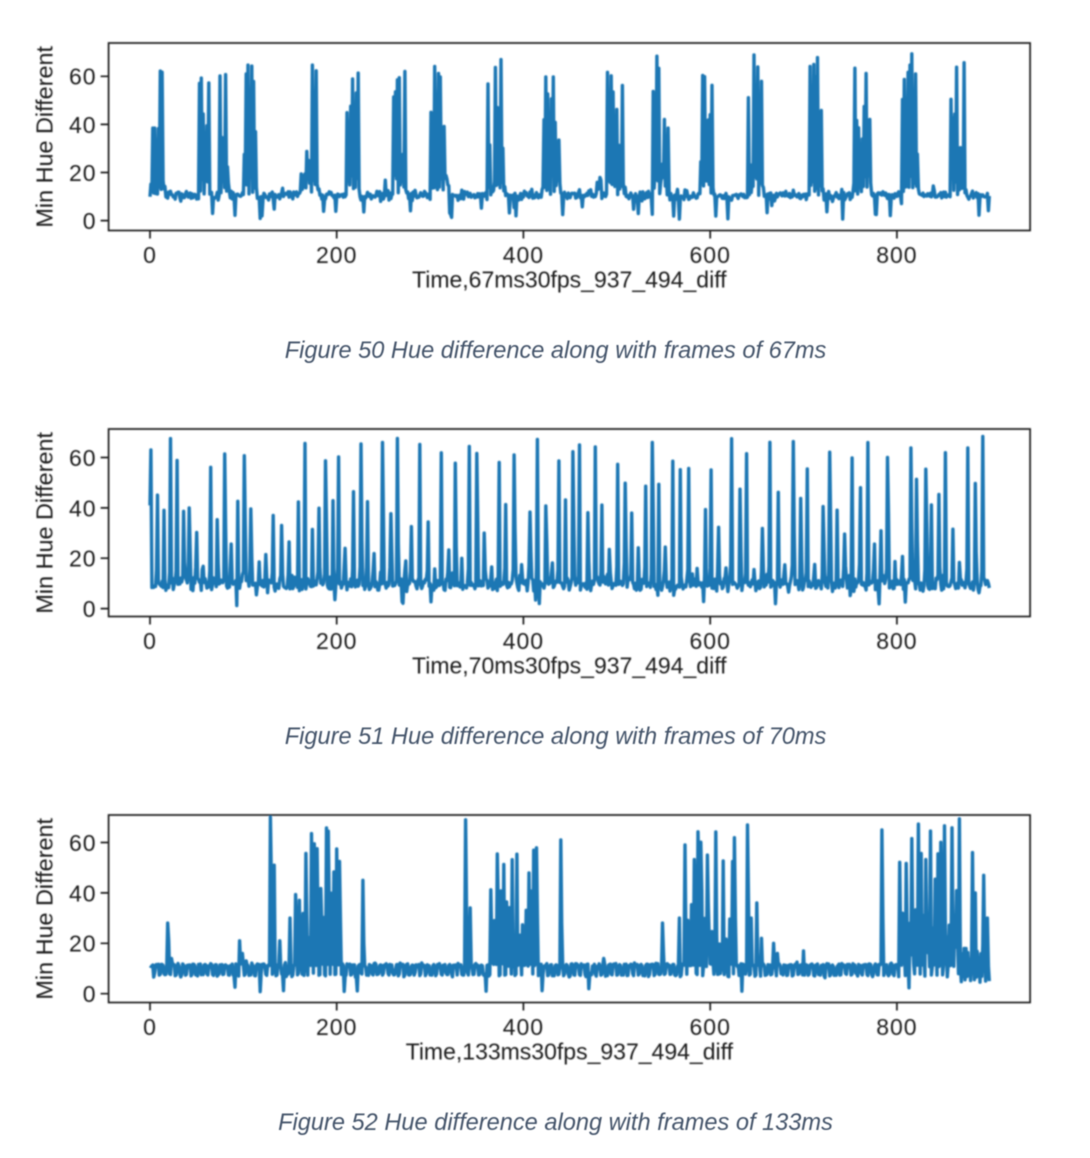 This screenshot has width=1090, height=1158. Describe the element at coordinates (570, 1052) in the screenshot. I see `svg-text: Time,133ms30fps_937_494_diff` at that location.